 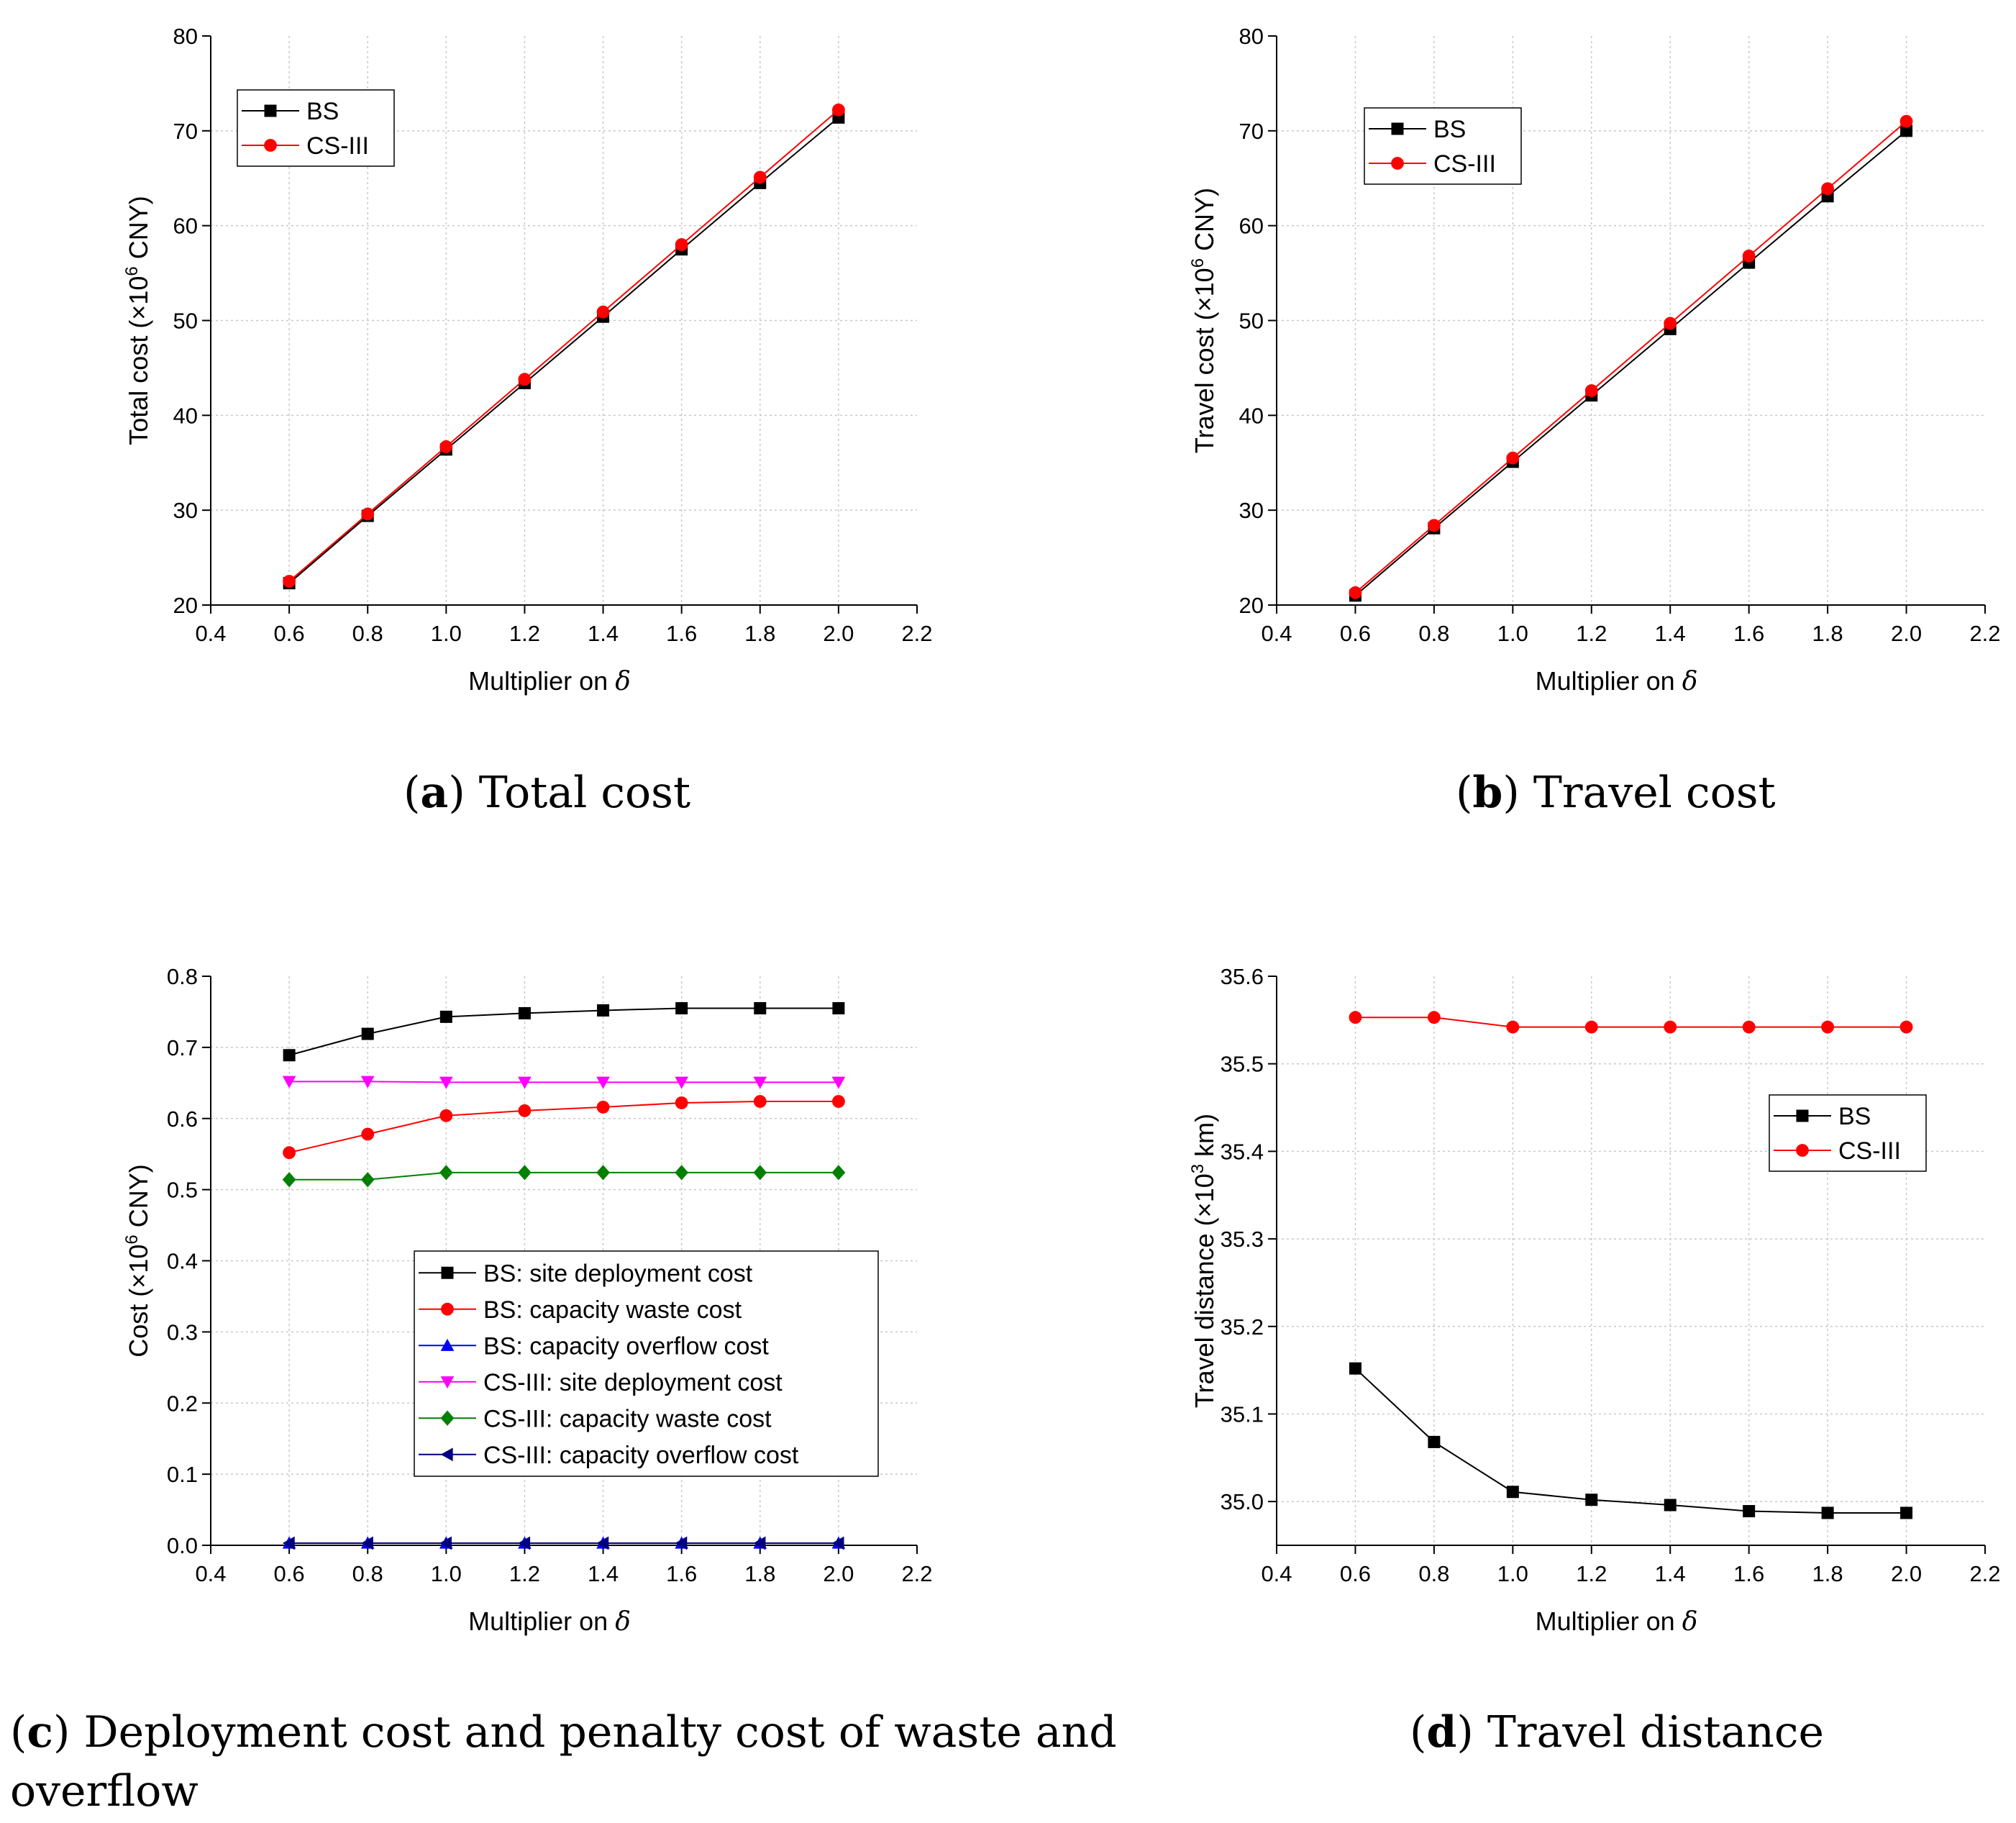 What do you see at coordinates (1198, 1168) in the screenshot?
I see `y-axis-title-exponent: 3` at bounding box center [1198, 1168].